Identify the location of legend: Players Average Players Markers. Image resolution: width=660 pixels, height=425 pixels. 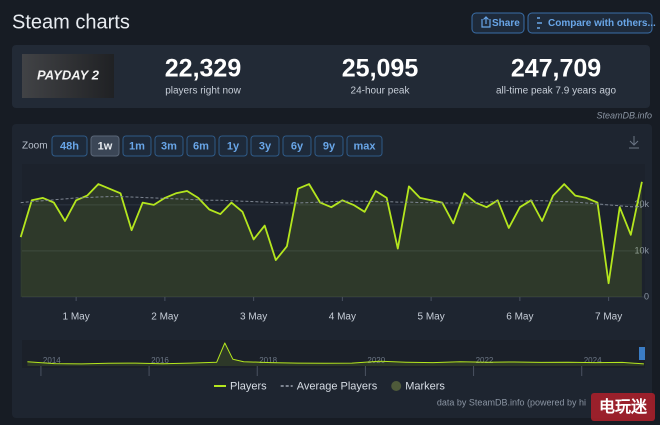
(329, 386).